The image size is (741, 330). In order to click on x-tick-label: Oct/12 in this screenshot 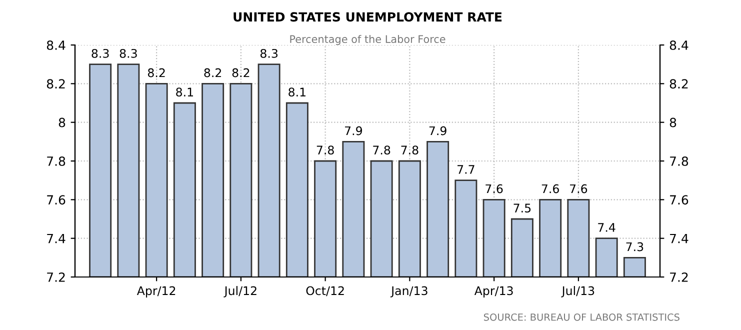, I will do `click(325, 291)`.